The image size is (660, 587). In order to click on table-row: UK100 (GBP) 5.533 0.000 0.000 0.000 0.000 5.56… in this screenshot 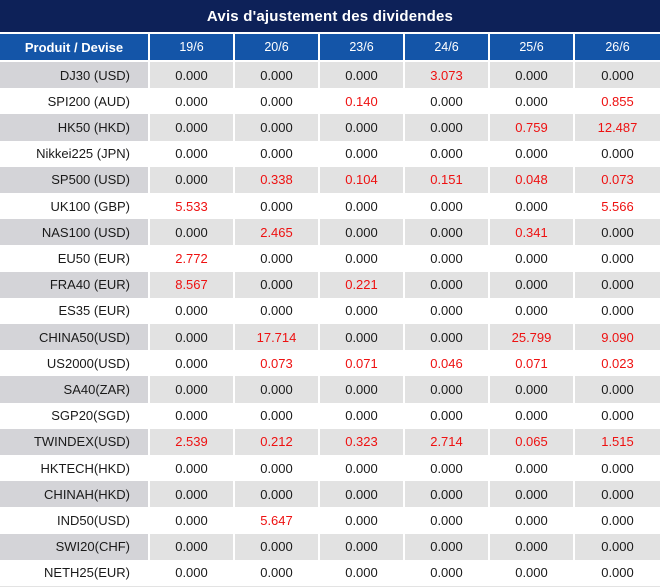, I will do `click(330, 206)`.